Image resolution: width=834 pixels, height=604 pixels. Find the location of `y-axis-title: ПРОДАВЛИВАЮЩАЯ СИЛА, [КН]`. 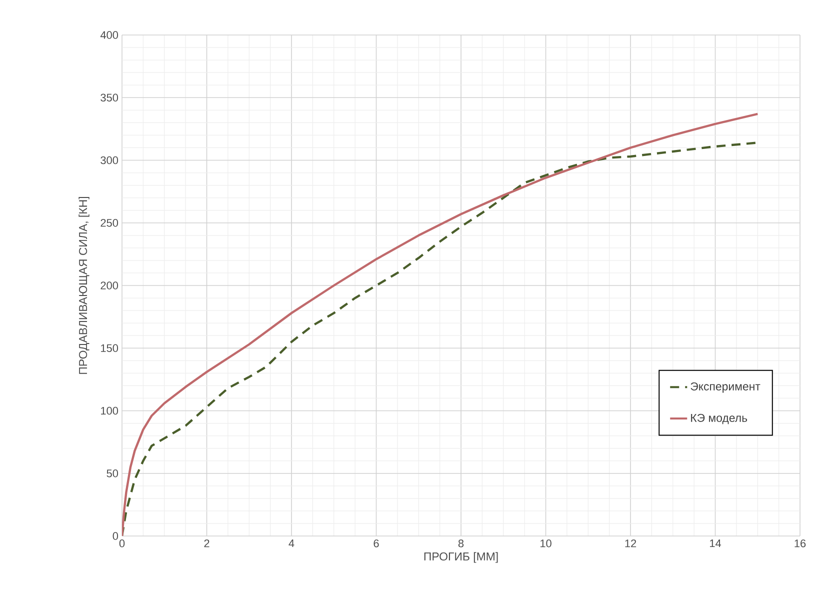

y-axis-title: ПРОДАВЛИВАЮЩАЯ СИЛА, [КН] is located at coordinates (84, 285).